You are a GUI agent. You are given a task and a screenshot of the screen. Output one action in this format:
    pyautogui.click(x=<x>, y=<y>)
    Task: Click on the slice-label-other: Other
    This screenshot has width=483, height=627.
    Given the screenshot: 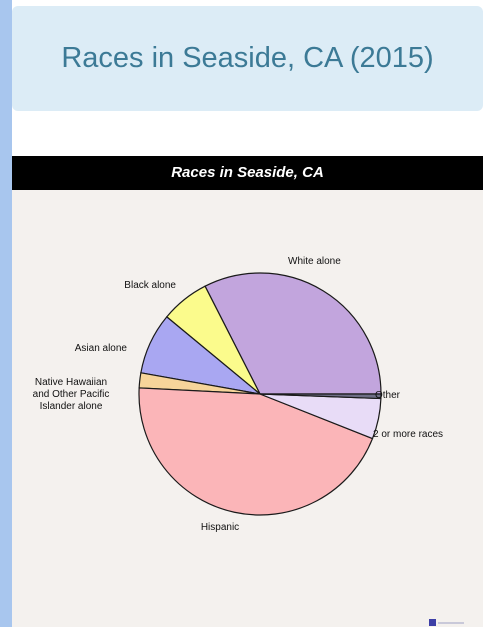 What is the action you would take?
    pyautogui.click(x=388, y=395)
    